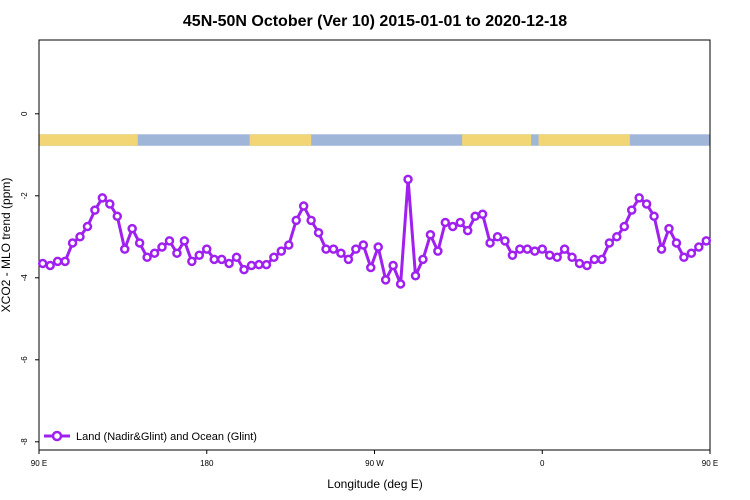 This screenshot has height=500, width=750. I want to click on y-tick-label: 0, so click(24, 113).